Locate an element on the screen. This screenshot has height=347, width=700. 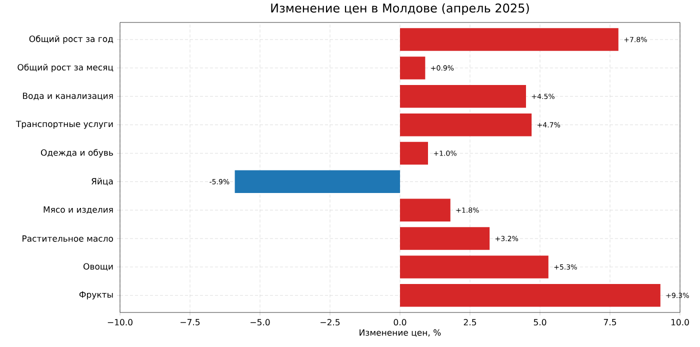
y-tick-label: Мясо и изделия is located at coordinates (78, 210).